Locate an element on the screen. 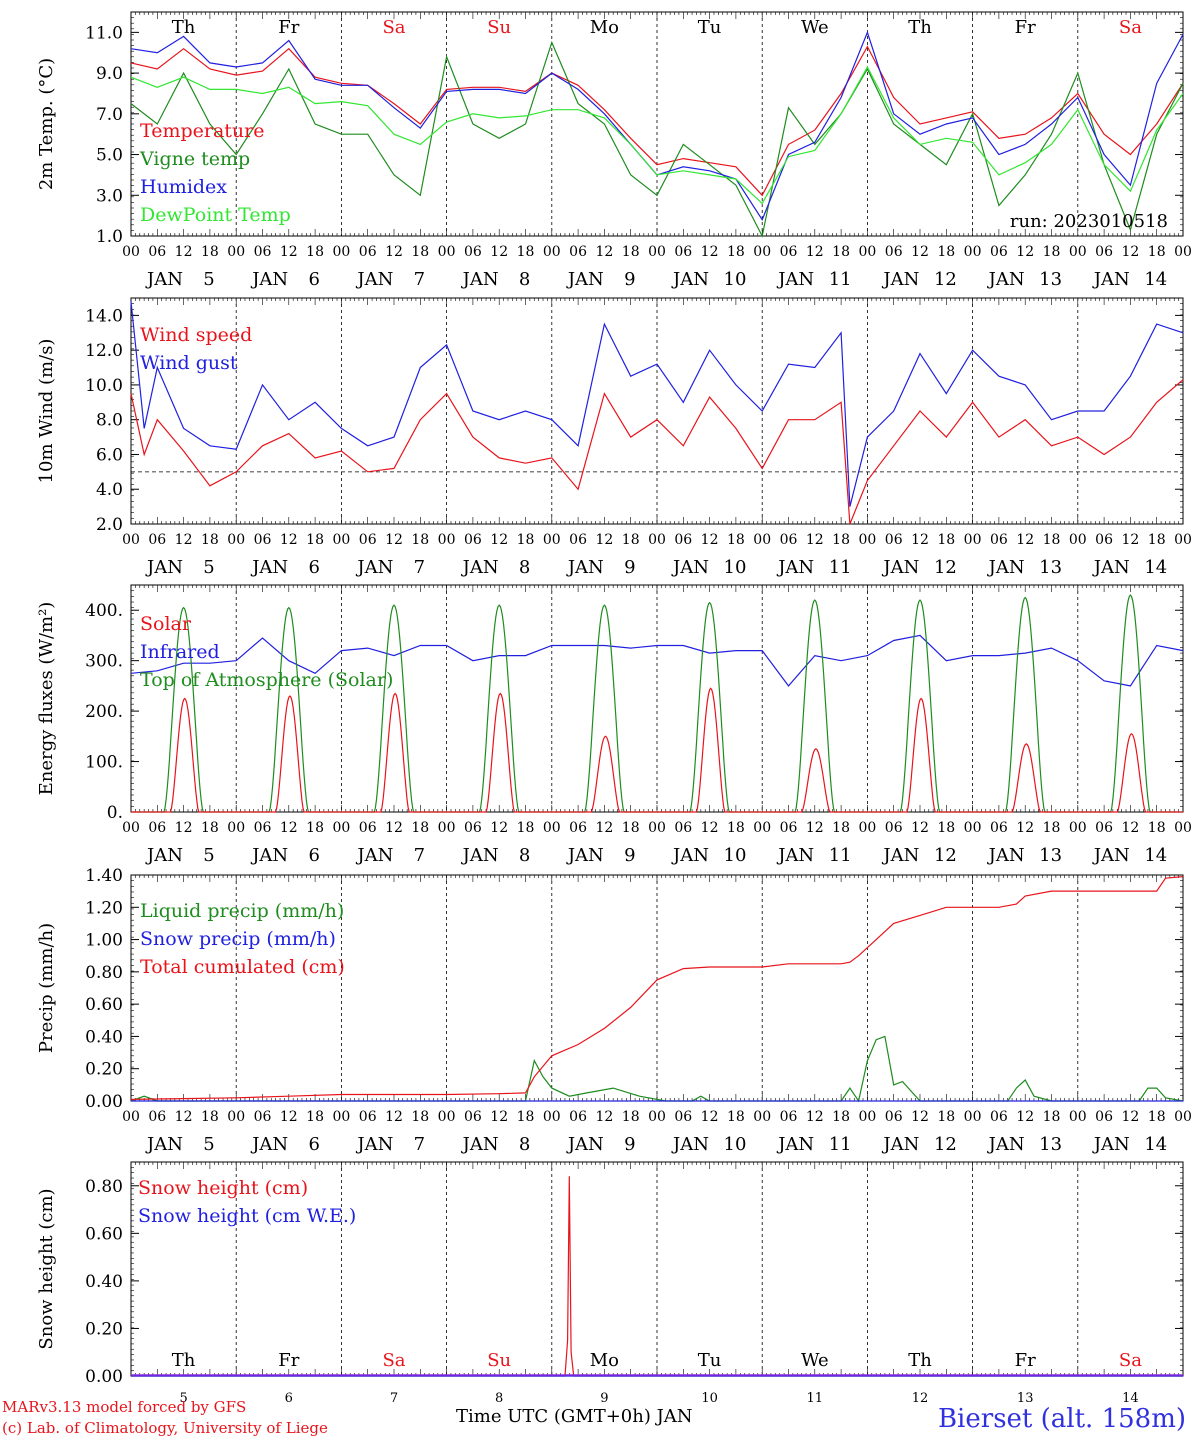  precip-panel is located at coordinates (657, 988).